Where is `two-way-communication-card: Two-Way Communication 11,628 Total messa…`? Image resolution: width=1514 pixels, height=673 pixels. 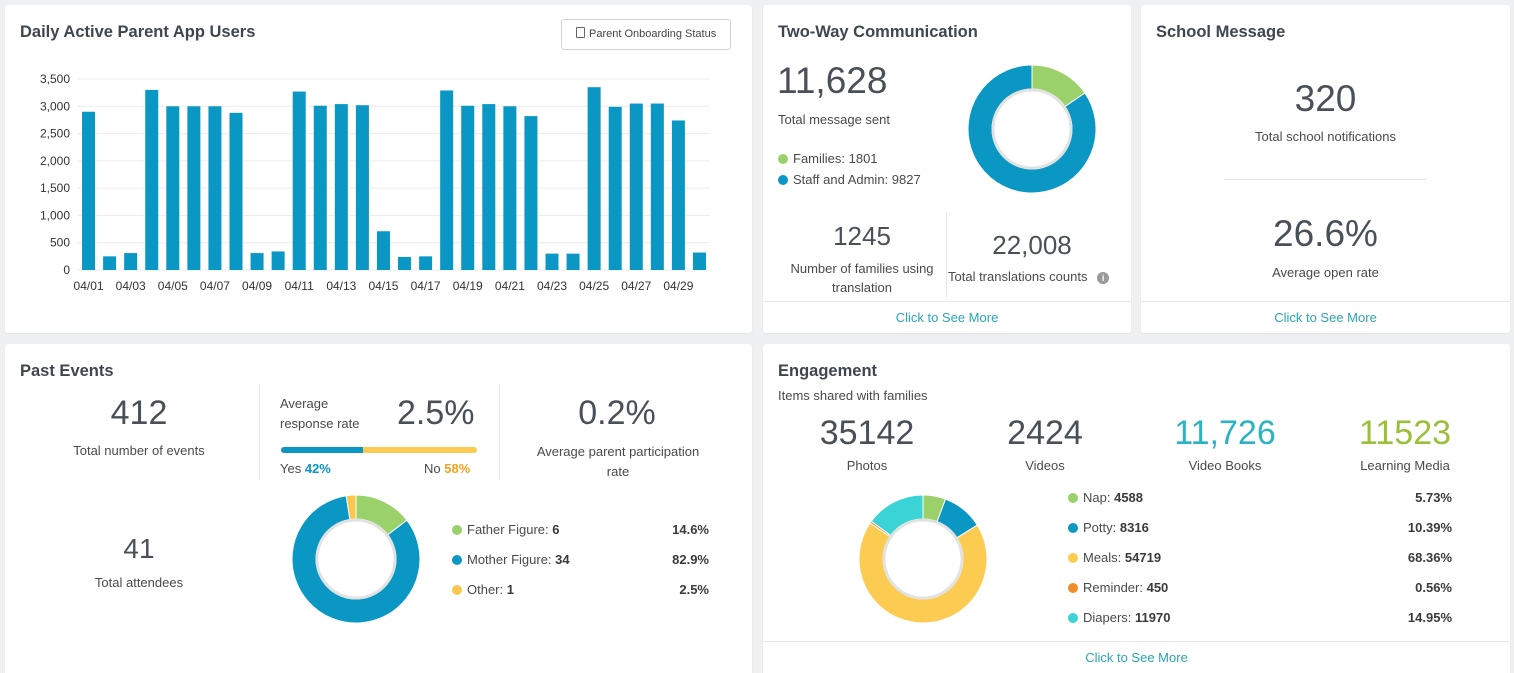 two-way-communication-card: Two-Way Communication 11,628 Total messa… is located at coordinates (947, 169).